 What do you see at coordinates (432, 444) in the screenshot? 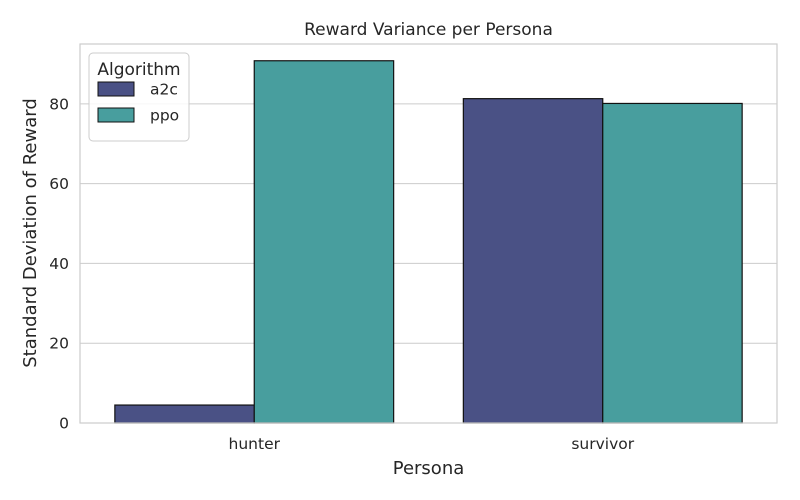
I see `x-tick-labels: hunter survivor` at bounding box center [432, 444].